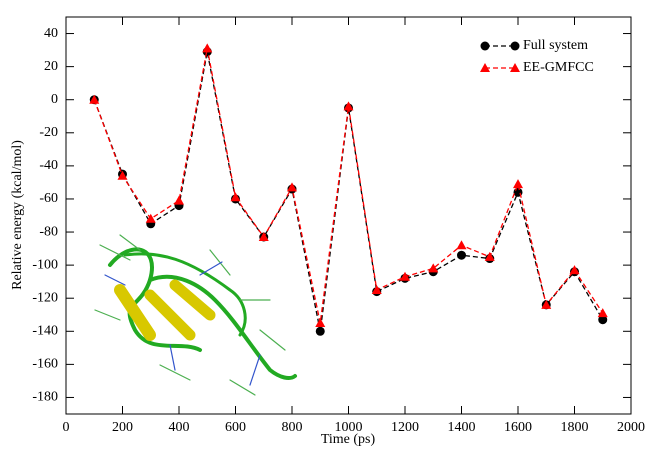  I want to click on y-tick-label: -160, so click(45, 364).